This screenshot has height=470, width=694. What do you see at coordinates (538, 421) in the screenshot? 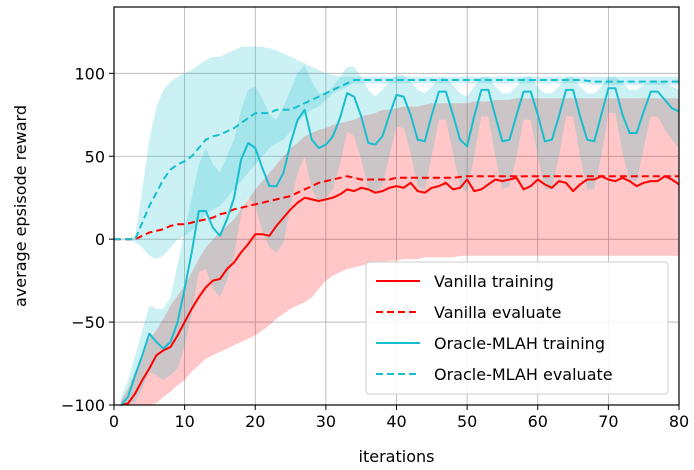
I see `x-tick-label: 60` at bounding box center [538, 421].